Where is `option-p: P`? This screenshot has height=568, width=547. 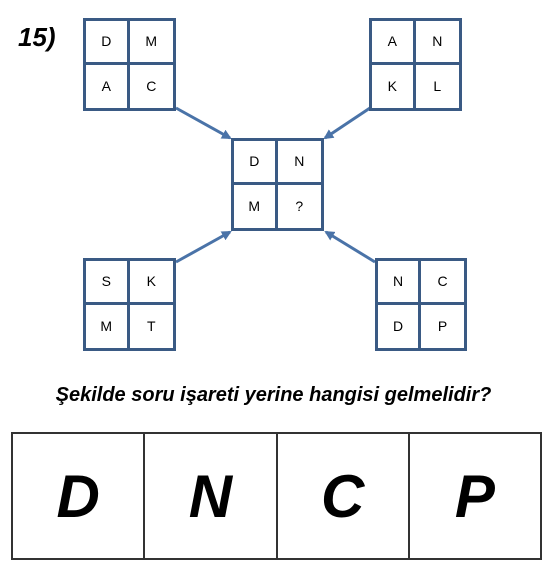
option-p: P is located at coordinates (474, 496).